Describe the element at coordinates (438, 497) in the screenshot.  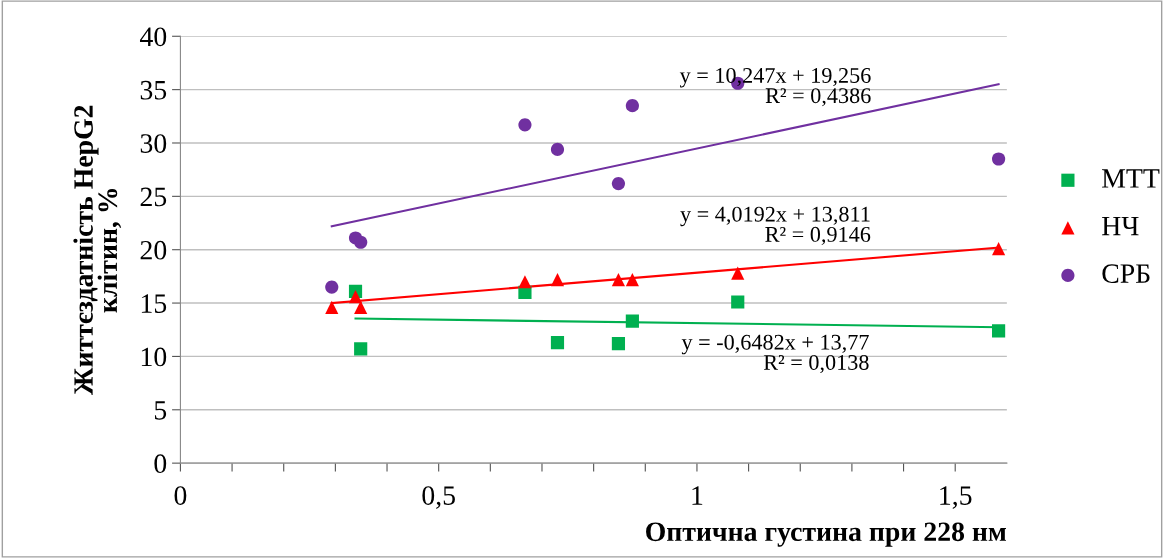
I see `x-tick-label: 0,5` at that location.